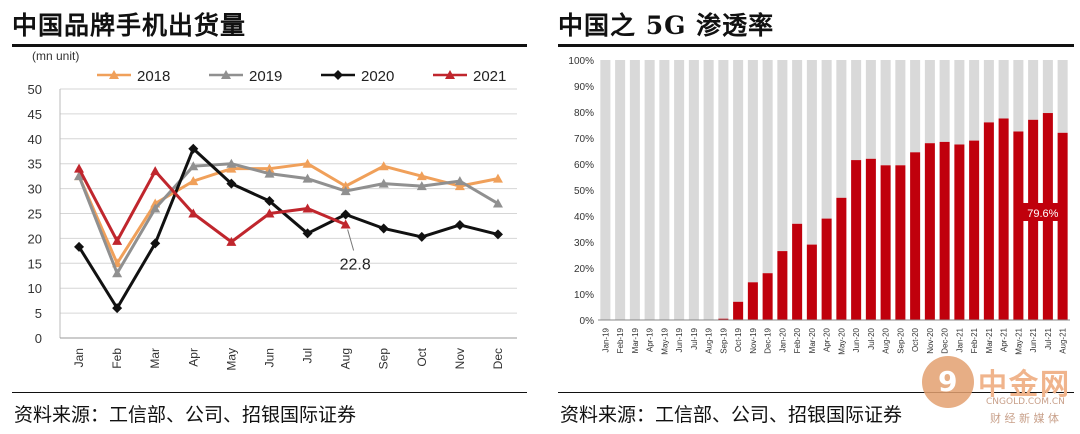 The height and width of the screenshot is (434, 1080). I want to click on watermark-tagline: 财 经 新 媒 体, so click(1024, 418).